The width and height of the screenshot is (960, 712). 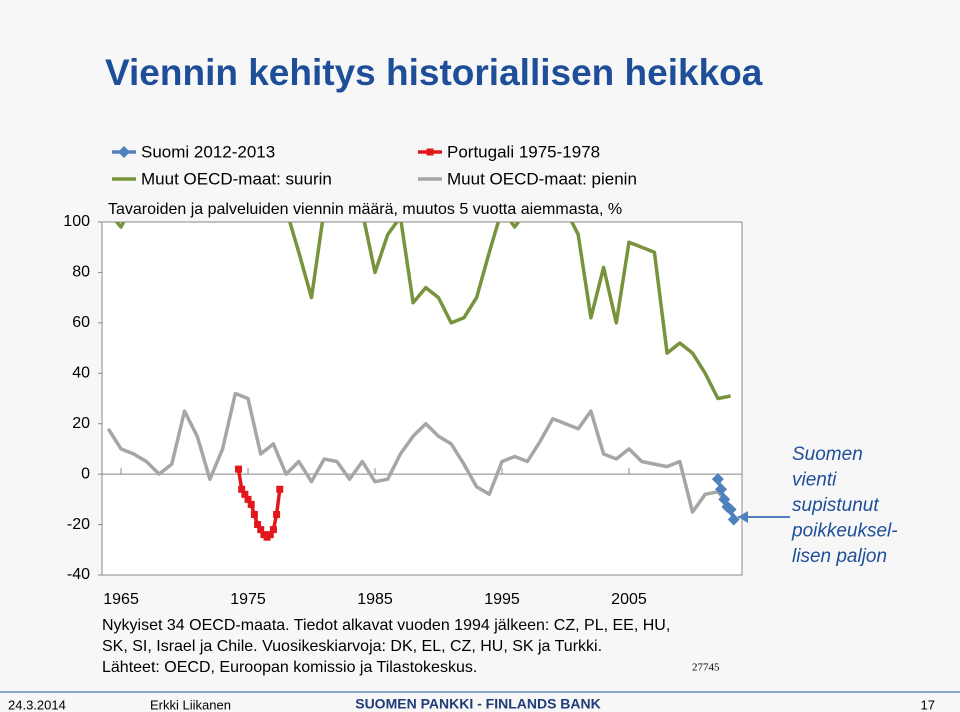 What do you see at coordinates (248, 599) in the screenshot?
I see `x-tick-label: 1975` at bounding box center [248, 599].